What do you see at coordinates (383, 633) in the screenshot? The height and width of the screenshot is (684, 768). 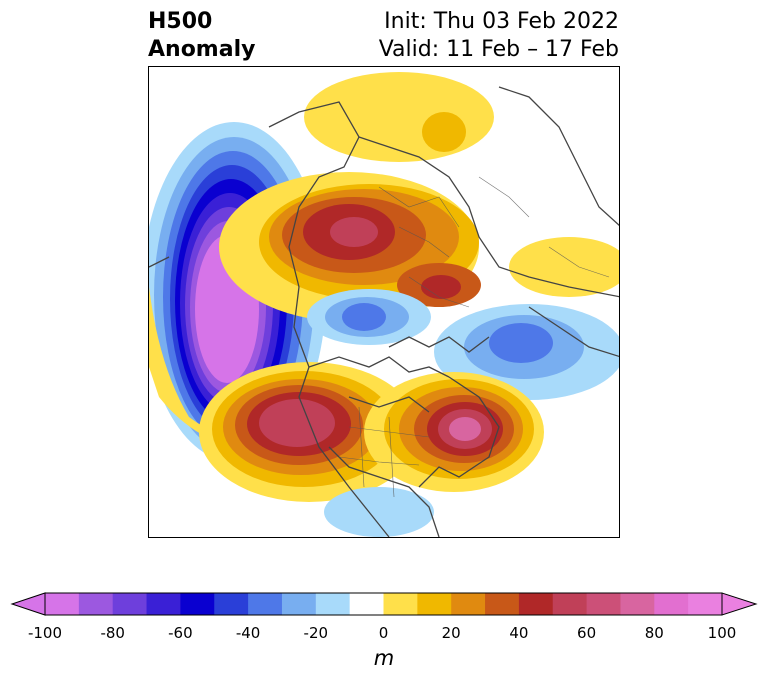 I see `colorbar-tick-label: 0` at bounding box center [383, 633].